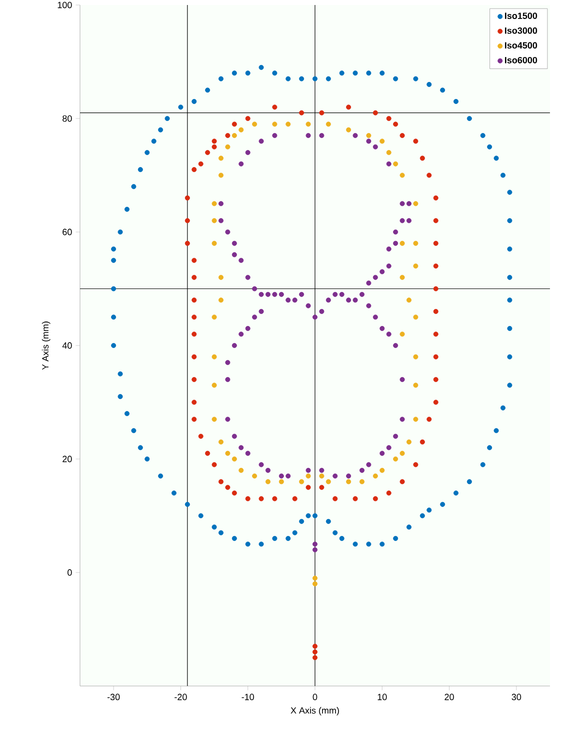 The height and width of the screenshot is (729, 576). What do you see at coordinates (67, 232) in the screenshot?
I see `y-tick-label: 60` at bounding box center [67, 232].